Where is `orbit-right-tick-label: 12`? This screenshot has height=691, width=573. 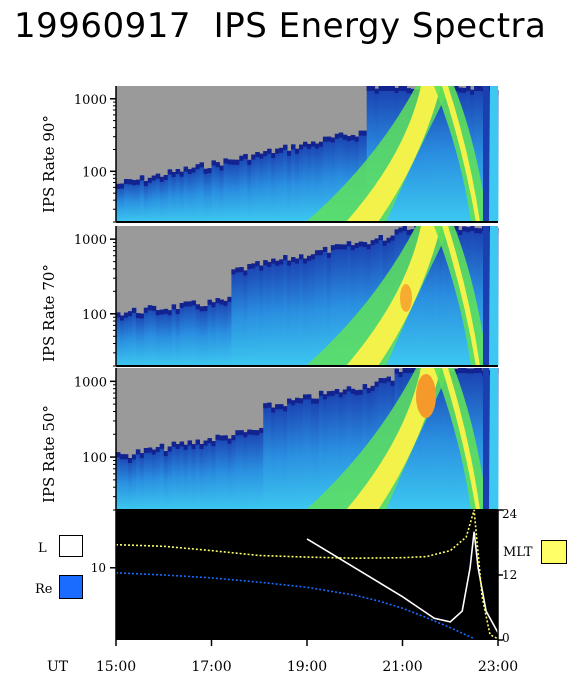
orbit-right-tick-label: 12 is located at coordinates (509, 575).